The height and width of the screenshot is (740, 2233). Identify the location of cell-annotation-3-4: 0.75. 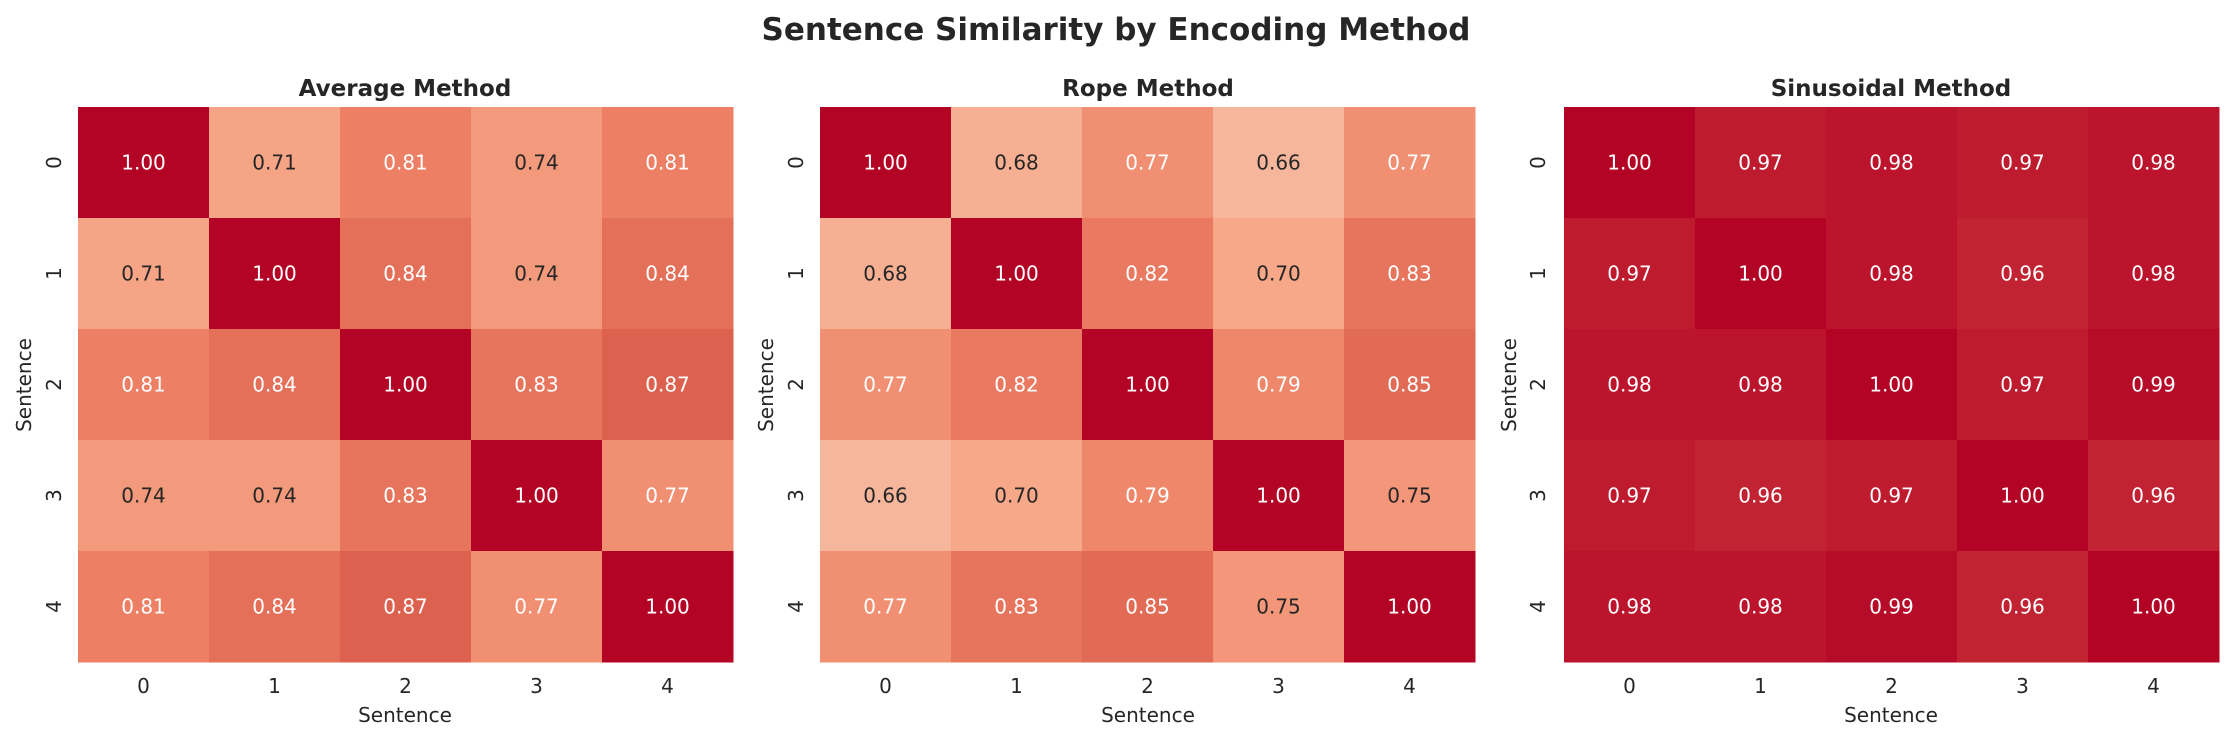
(1409, 496).